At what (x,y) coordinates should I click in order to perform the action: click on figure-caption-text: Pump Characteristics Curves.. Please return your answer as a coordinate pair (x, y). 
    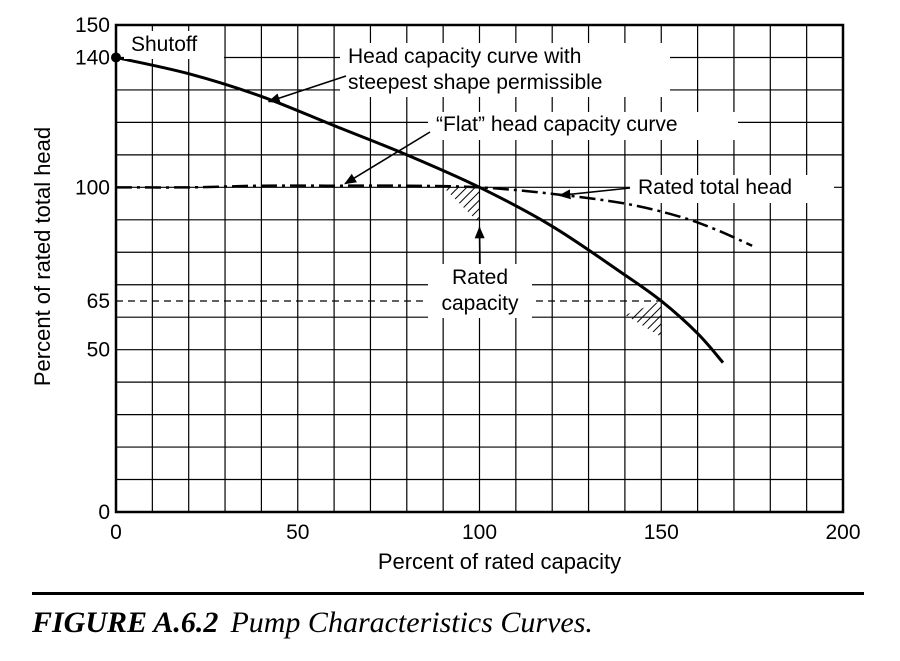
    Looking at the image, I should click on (411, 622).